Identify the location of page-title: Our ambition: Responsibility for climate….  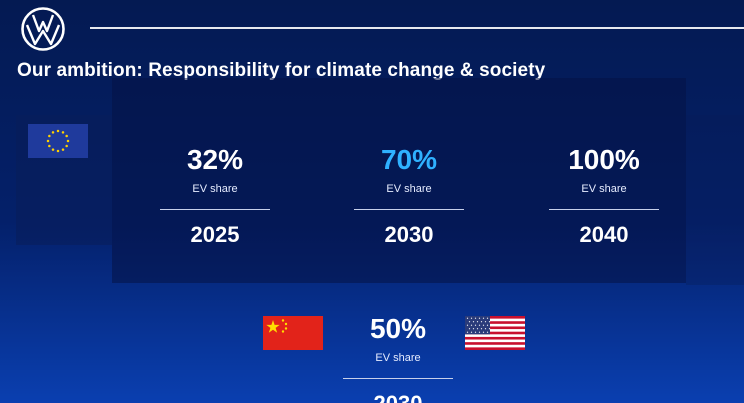
(281, 70).